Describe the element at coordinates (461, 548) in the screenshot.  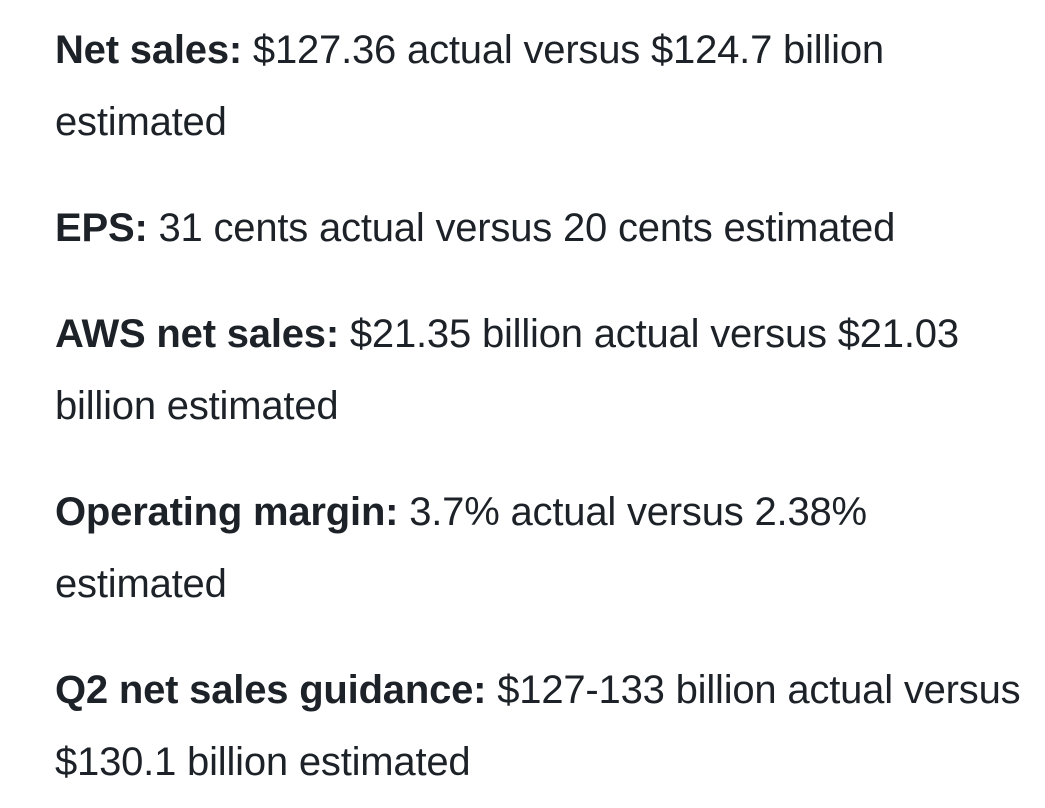
I see `operating-margin-value: 3.7% actual versus 2.38% estimated` at that location.